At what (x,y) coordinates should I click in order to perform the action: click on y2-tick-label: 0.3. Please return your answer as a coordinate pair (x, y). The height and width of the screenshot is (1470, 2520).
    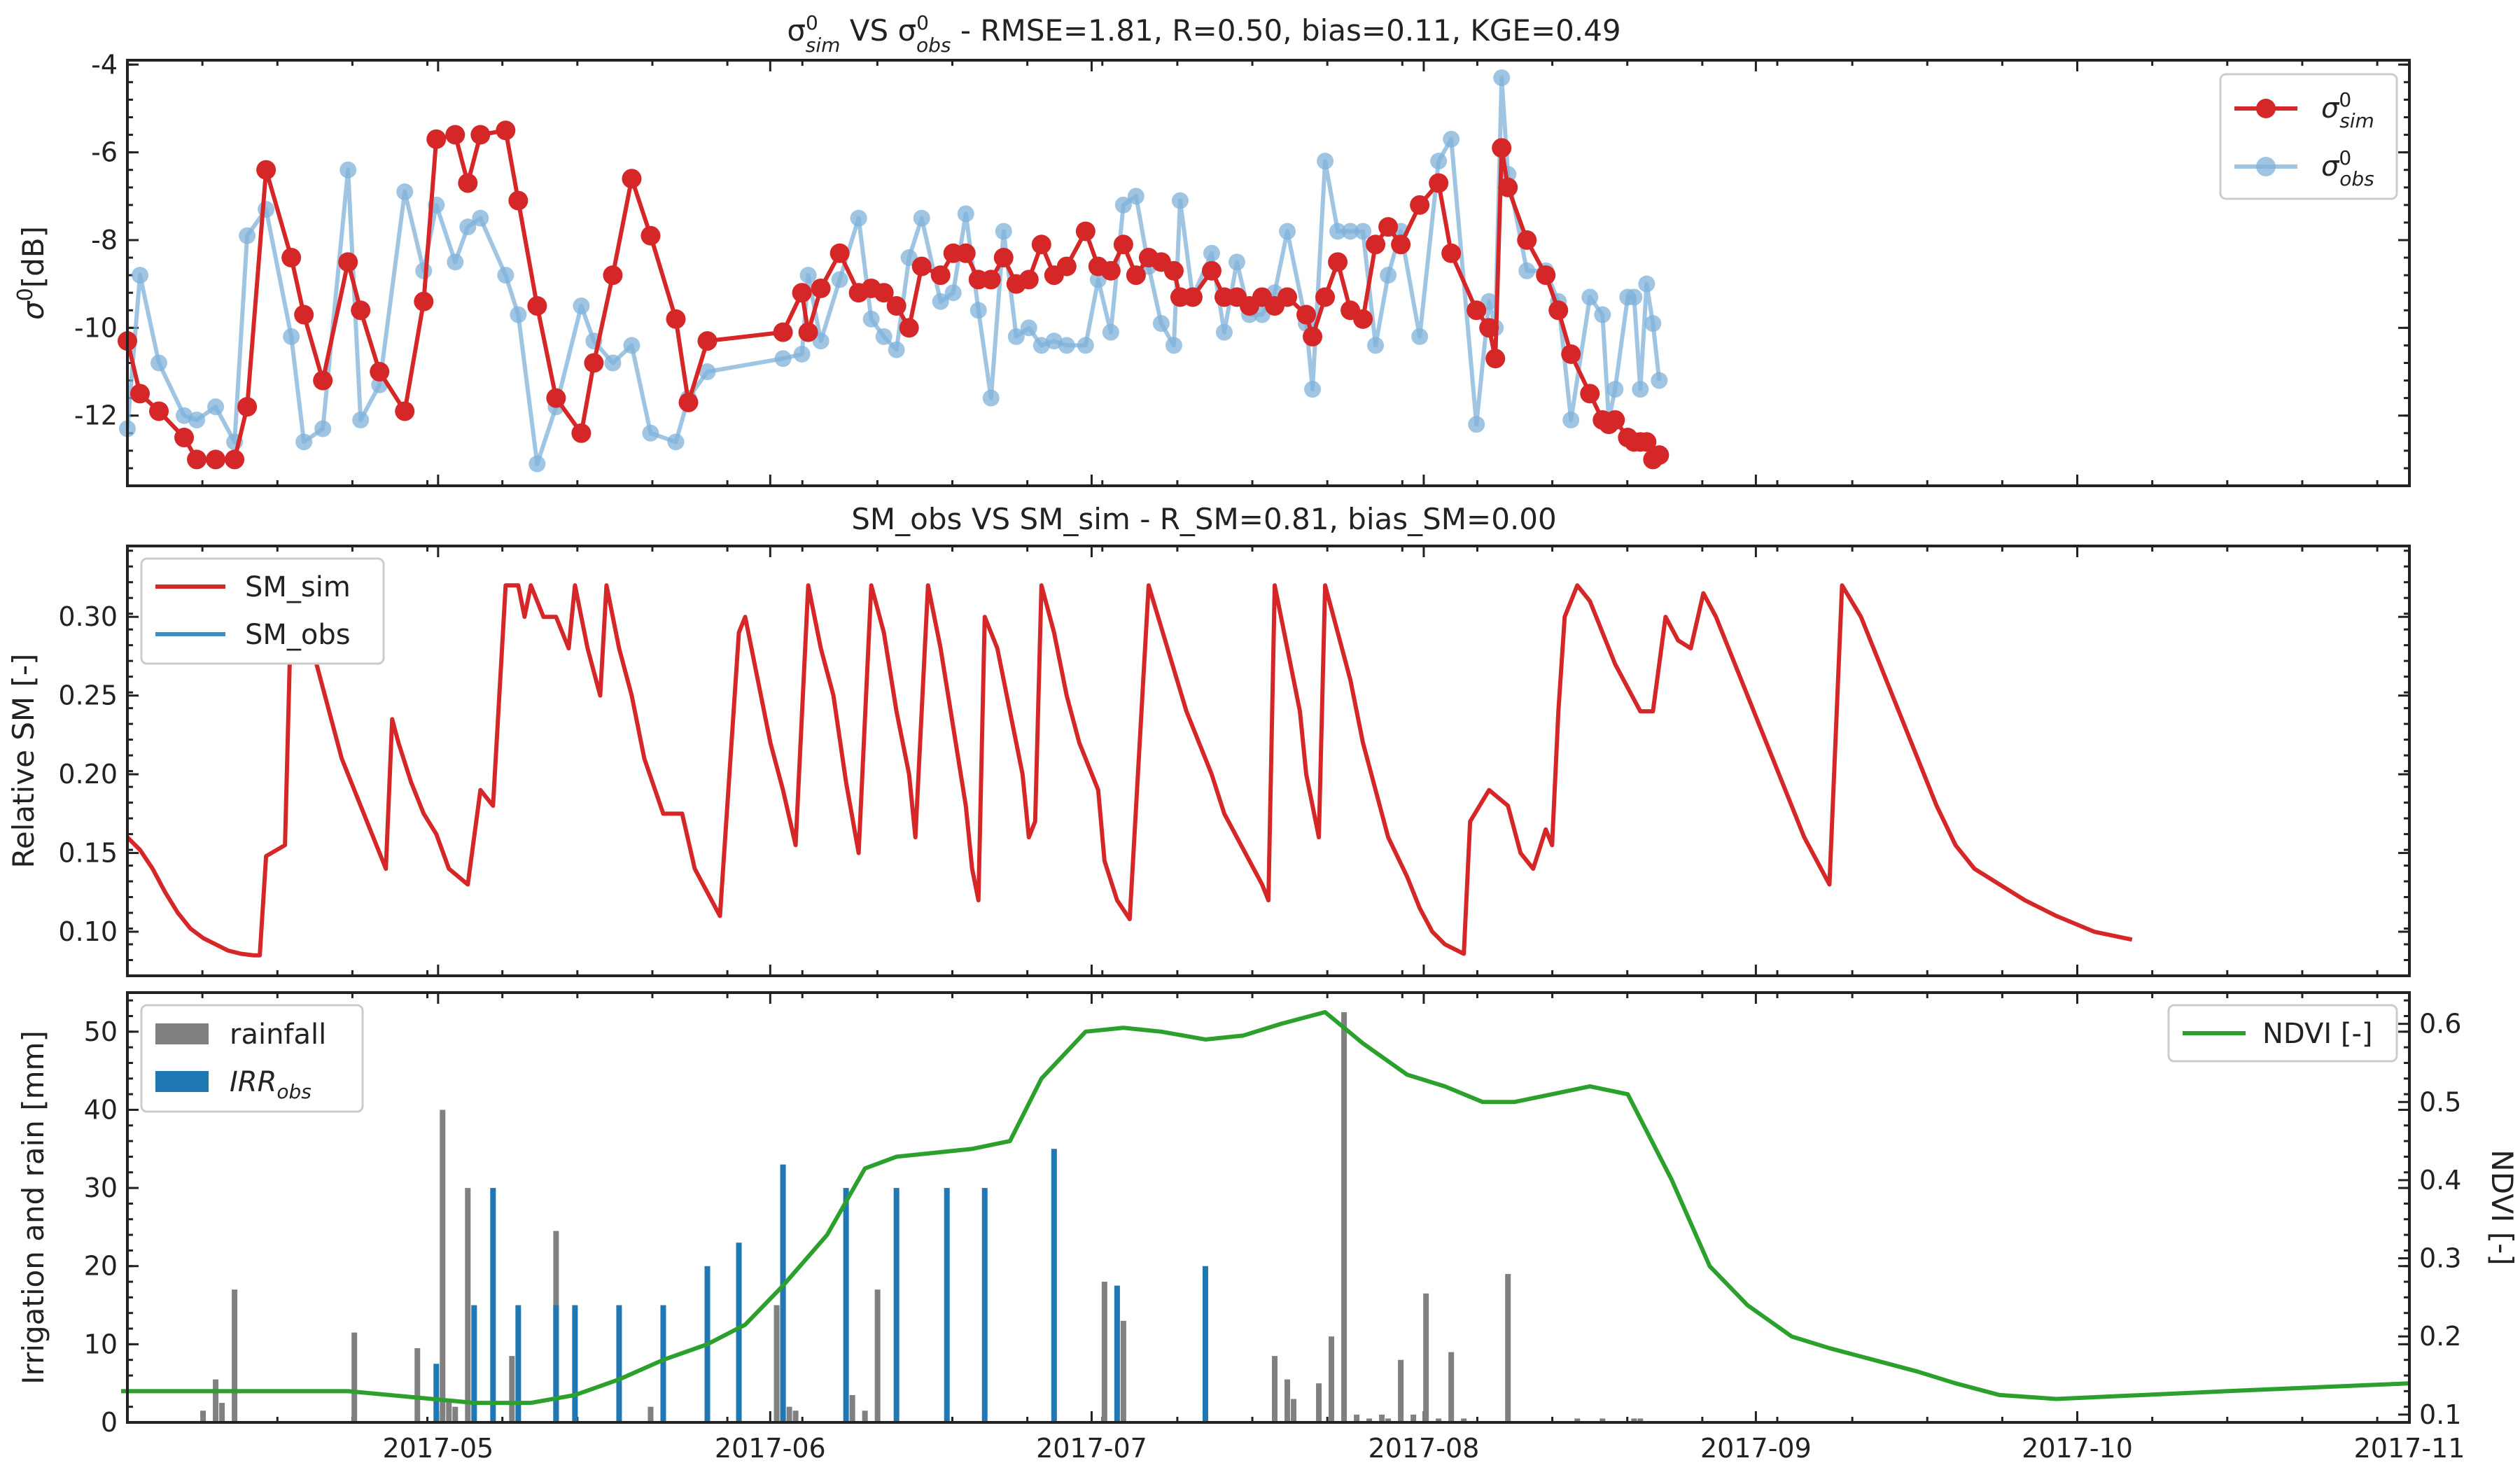
    Looking at the image, I should click on (2440, 1258).